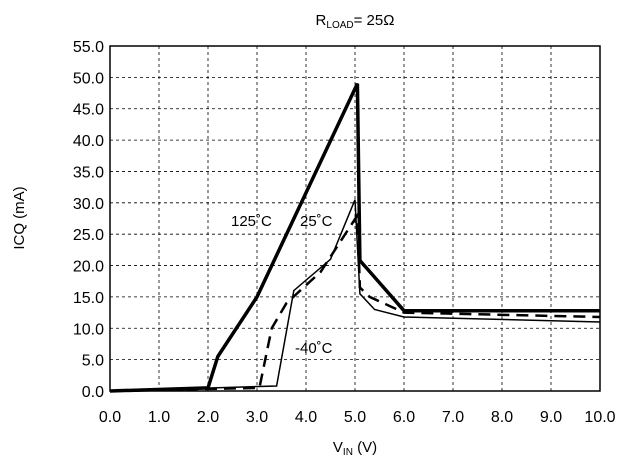 This screenshot has height=461, width=621. What do you see at coordinates (88, 47) in the screenshot?
I see `y-tick-label: 55.0` at bounding box center [88, 47].